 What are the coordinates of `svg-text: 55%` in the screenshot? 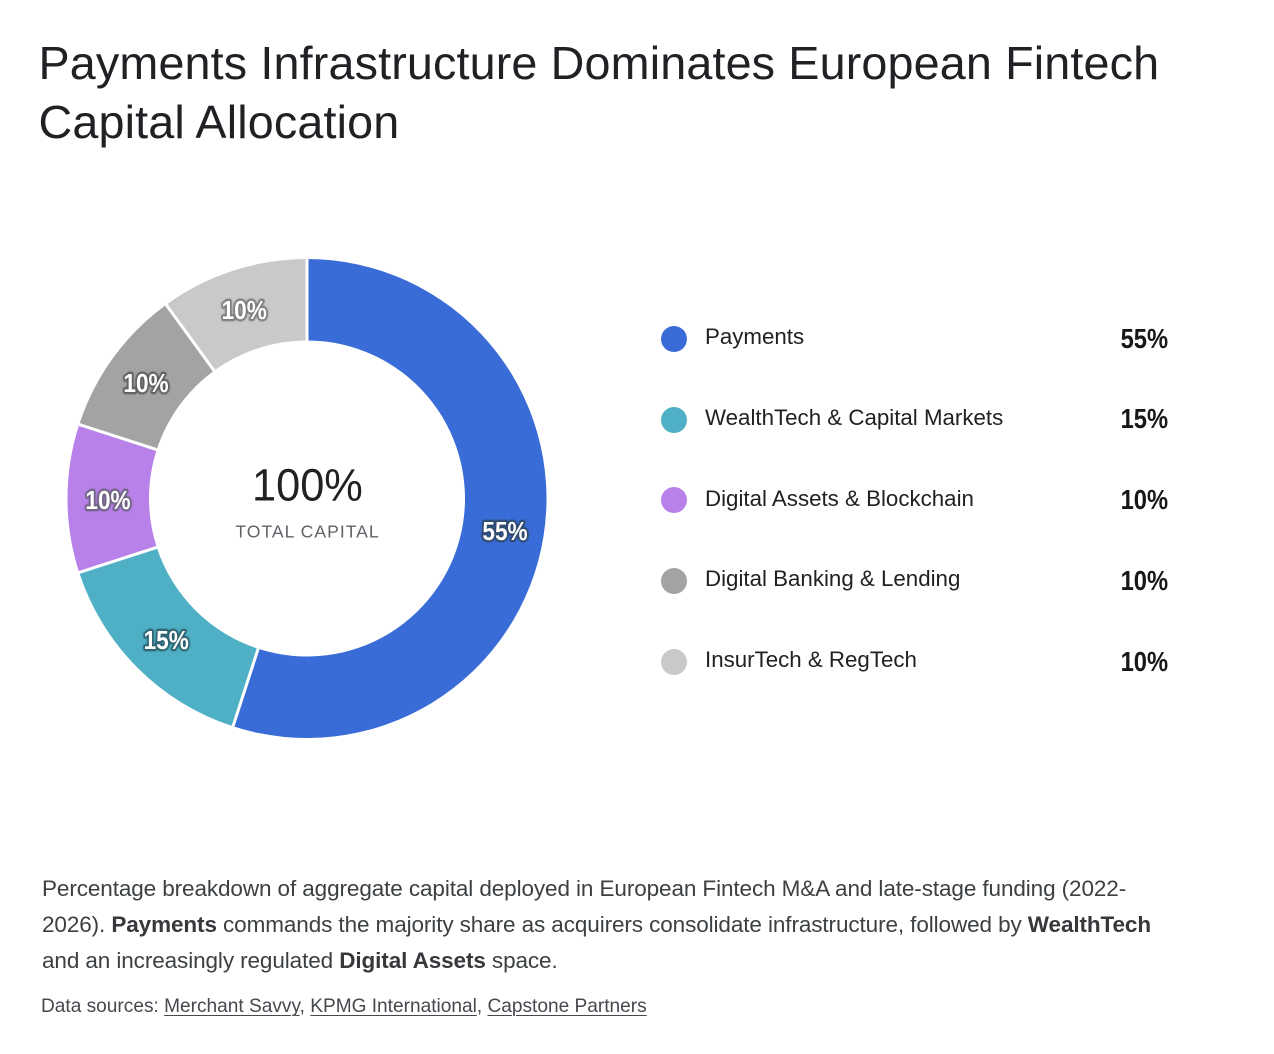 It's located at (505, 532).